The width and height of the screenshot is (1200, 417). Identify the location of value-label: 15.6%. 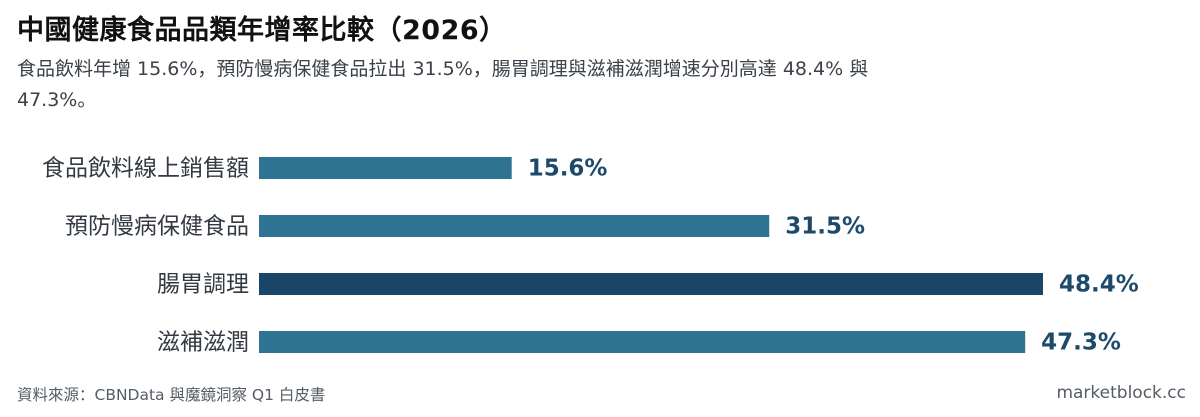
(568, 169).